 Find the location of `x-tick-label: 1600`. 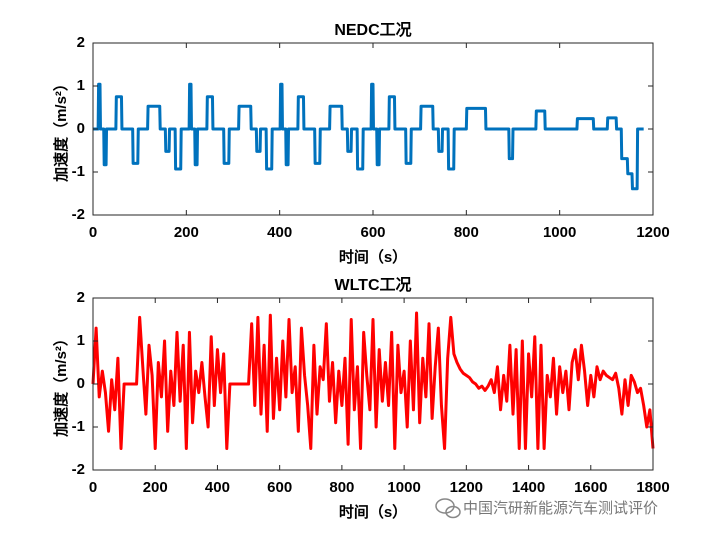

x-tick-label: 1600 is located at coordinates (590, 487).